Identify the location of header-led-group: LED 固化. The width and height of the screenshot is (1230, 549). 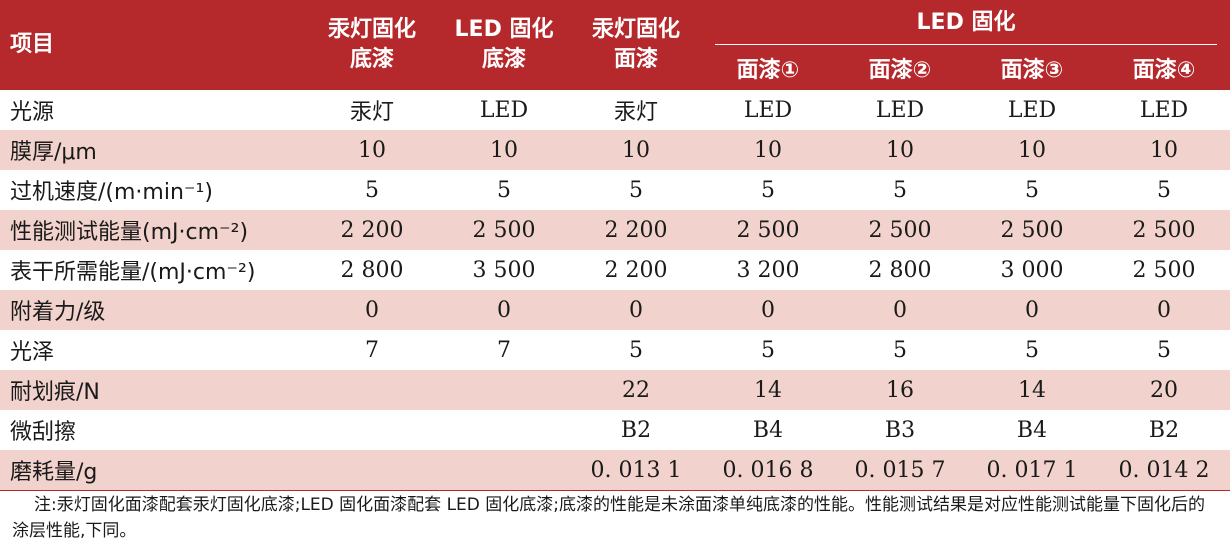
(966, 26).